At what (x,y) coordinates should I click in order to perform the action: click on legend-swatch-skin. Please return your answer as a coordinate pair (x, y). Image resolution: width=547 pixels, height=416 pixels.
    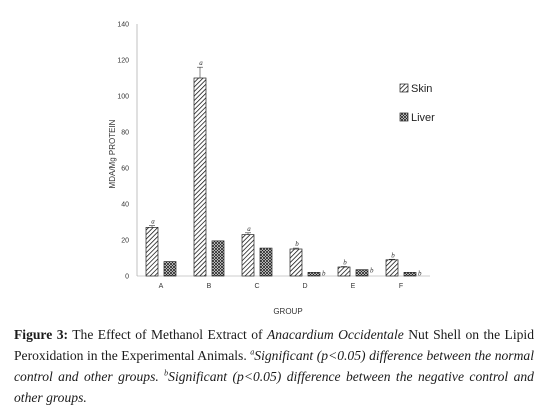
    Looking at the image, I should click on (404, 88).